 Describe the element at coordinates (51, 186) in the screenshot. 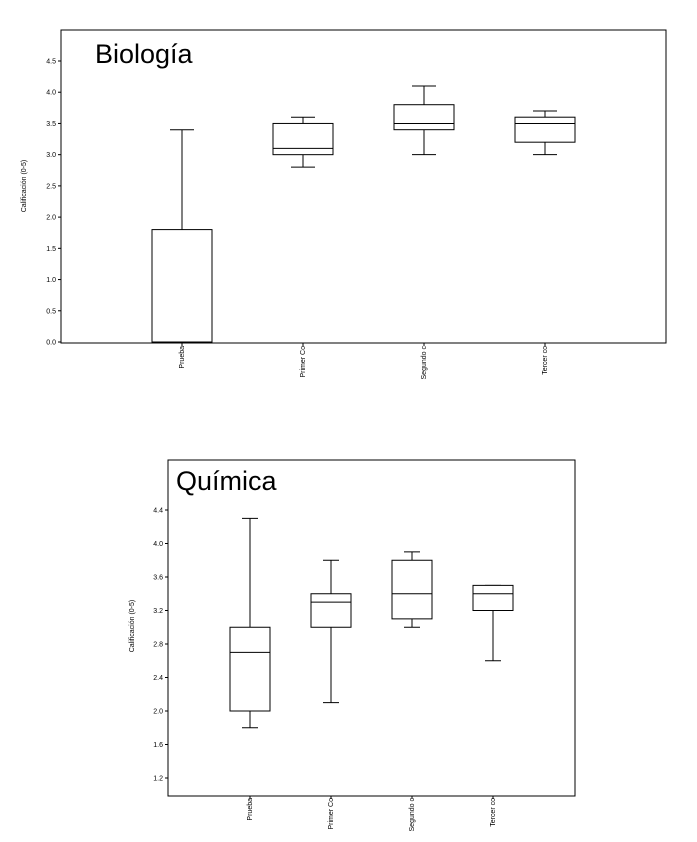

I see `biologia-y-tick-label: 2.5` at that location.